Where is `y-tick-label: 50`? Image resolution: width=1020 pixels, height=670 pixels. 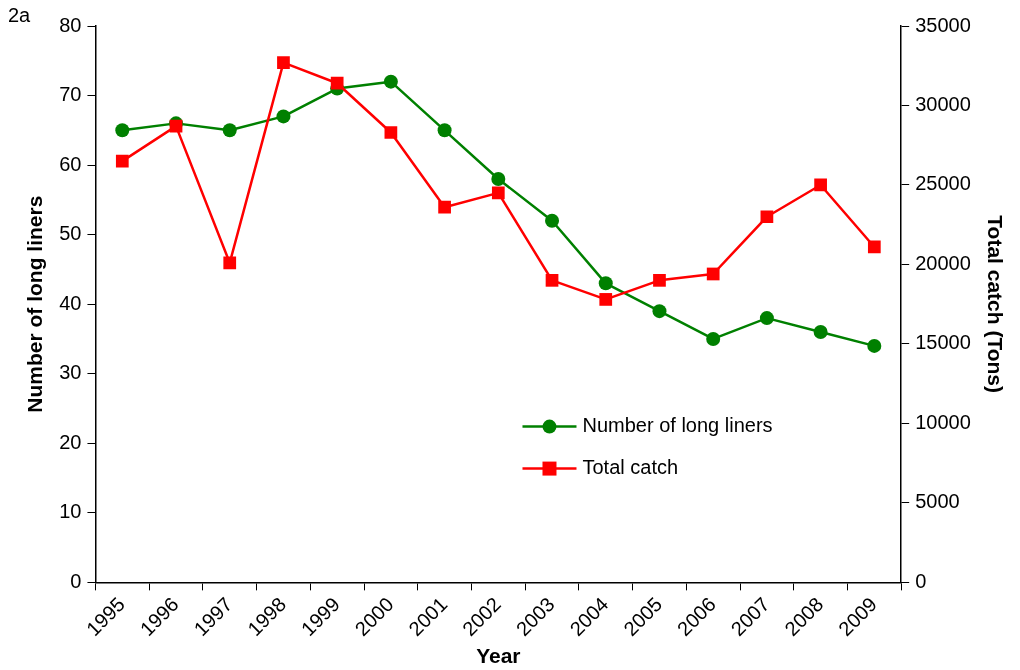
y-tick-label: 50 is located at coordinates (70, 233).